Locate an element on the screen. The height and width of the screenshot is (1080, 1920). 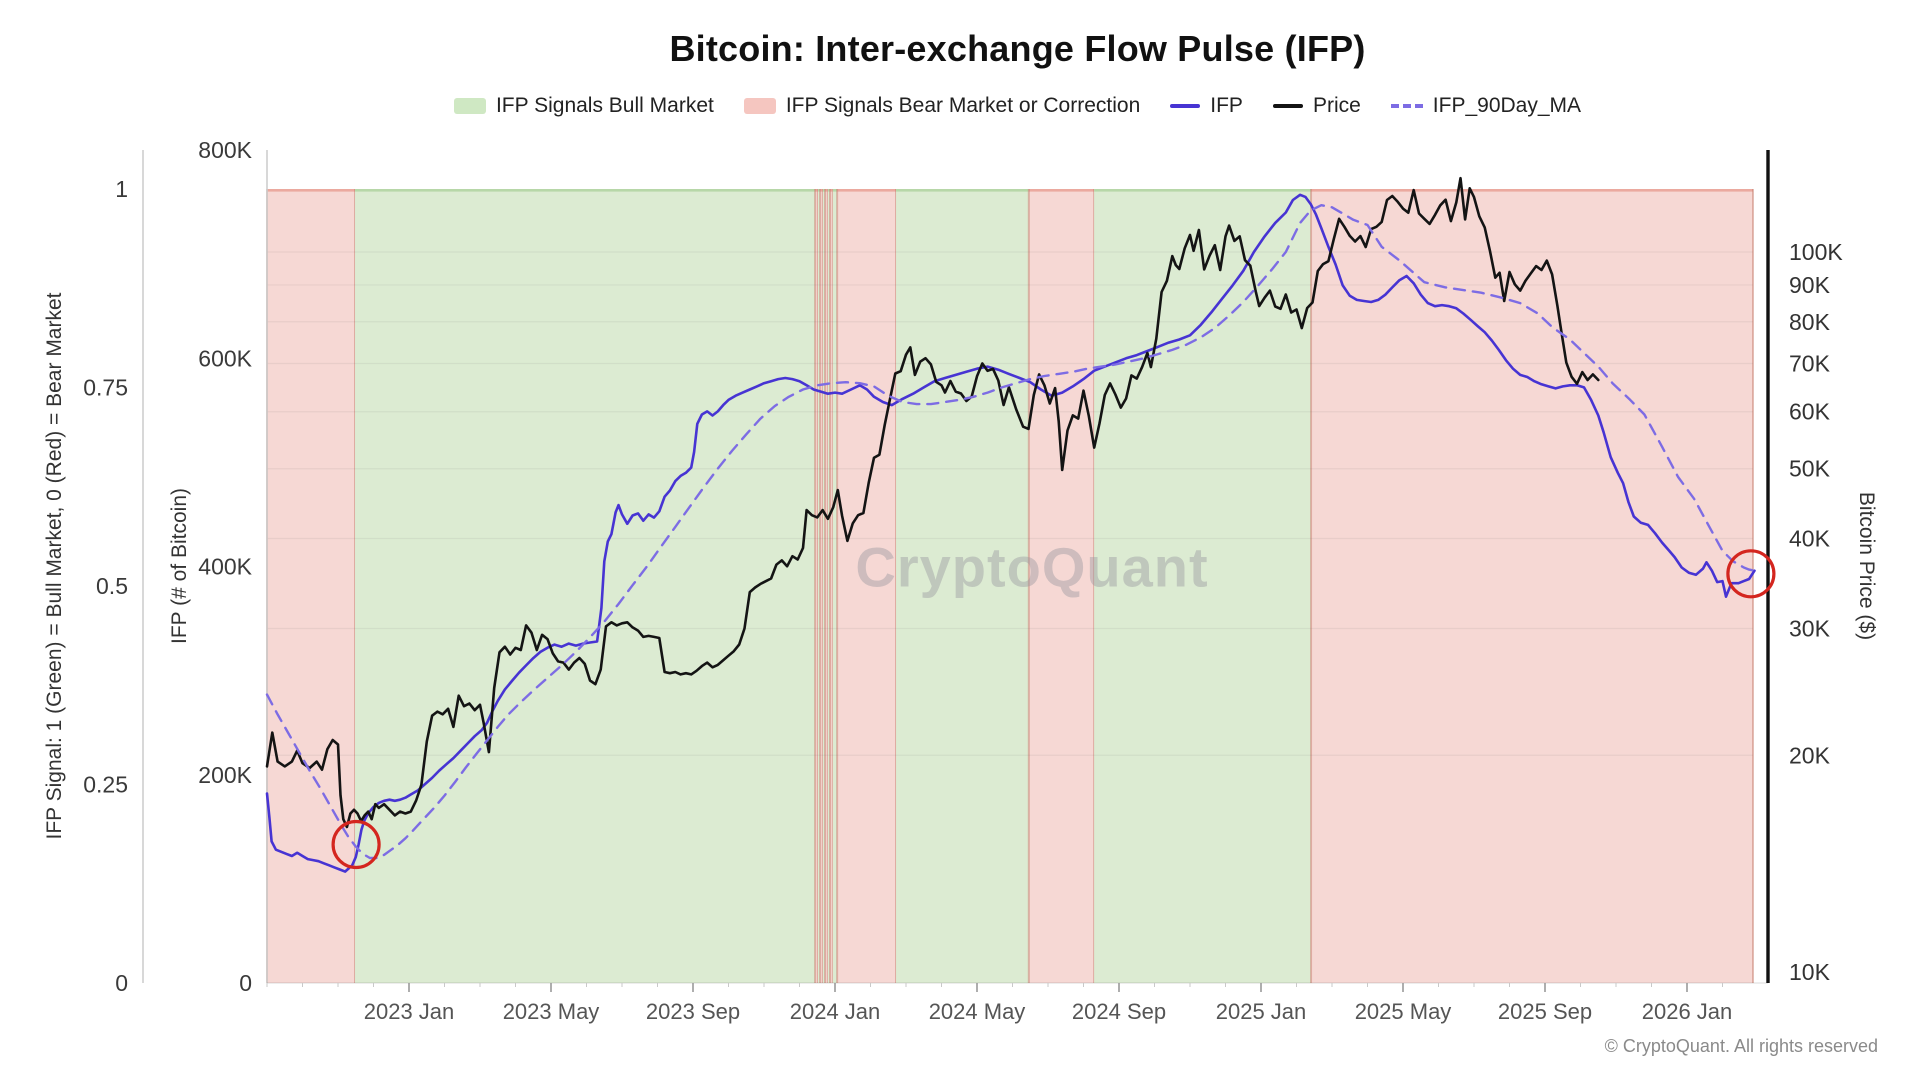
x-axis-tick-label: 2024 May is located at coordinates (977, 1011).